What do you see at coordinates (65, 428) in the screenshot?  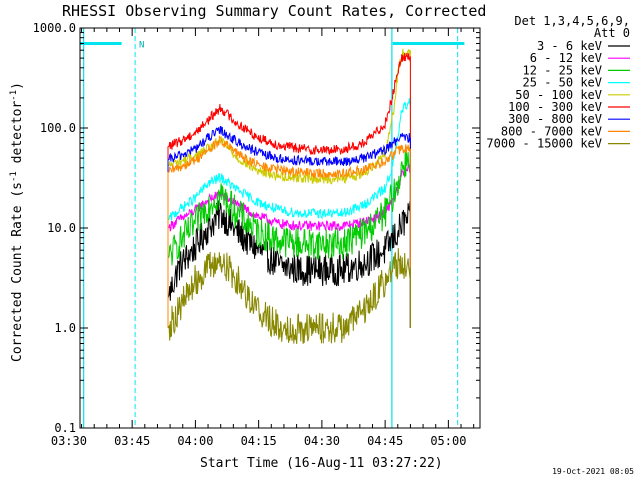 I see `y-tick-label-0: 0.1` at bounding box center [65, 428].